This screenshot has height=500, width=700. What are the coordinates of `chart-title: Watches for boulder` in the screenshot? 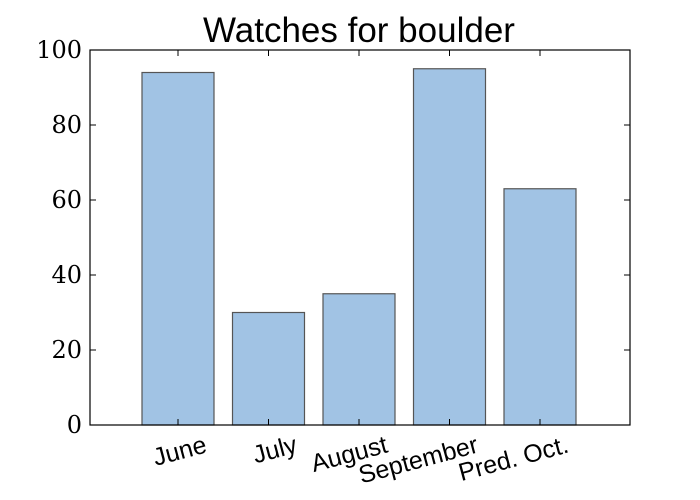 It's located at (359, 30).